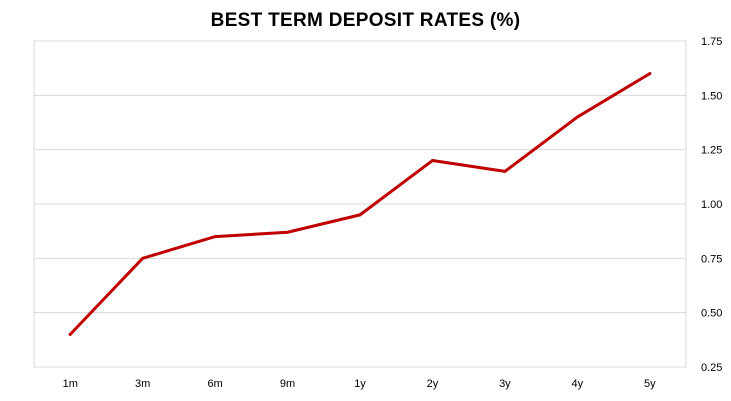 This screenshot has height=401, width=731. Describe the element at coordinates (365, 20) in the screenshot. I see `chart-title: BEST TERM DEPOSIT RATES (%)` at that location.